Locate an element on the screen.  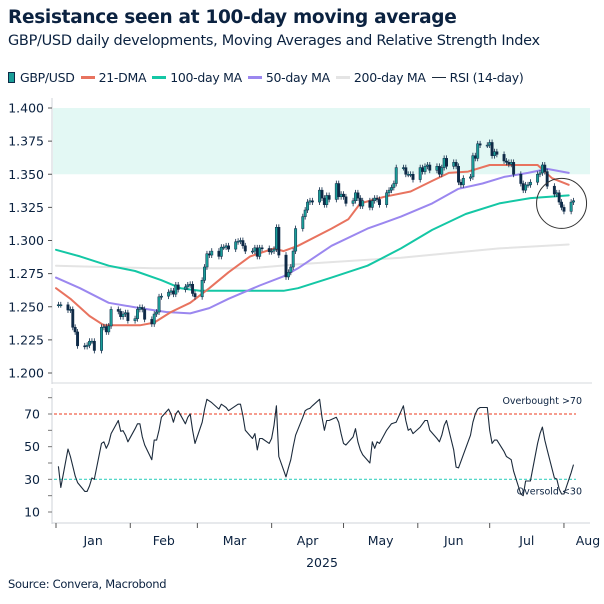
highlight-circle is located at coordinates (562, 203).